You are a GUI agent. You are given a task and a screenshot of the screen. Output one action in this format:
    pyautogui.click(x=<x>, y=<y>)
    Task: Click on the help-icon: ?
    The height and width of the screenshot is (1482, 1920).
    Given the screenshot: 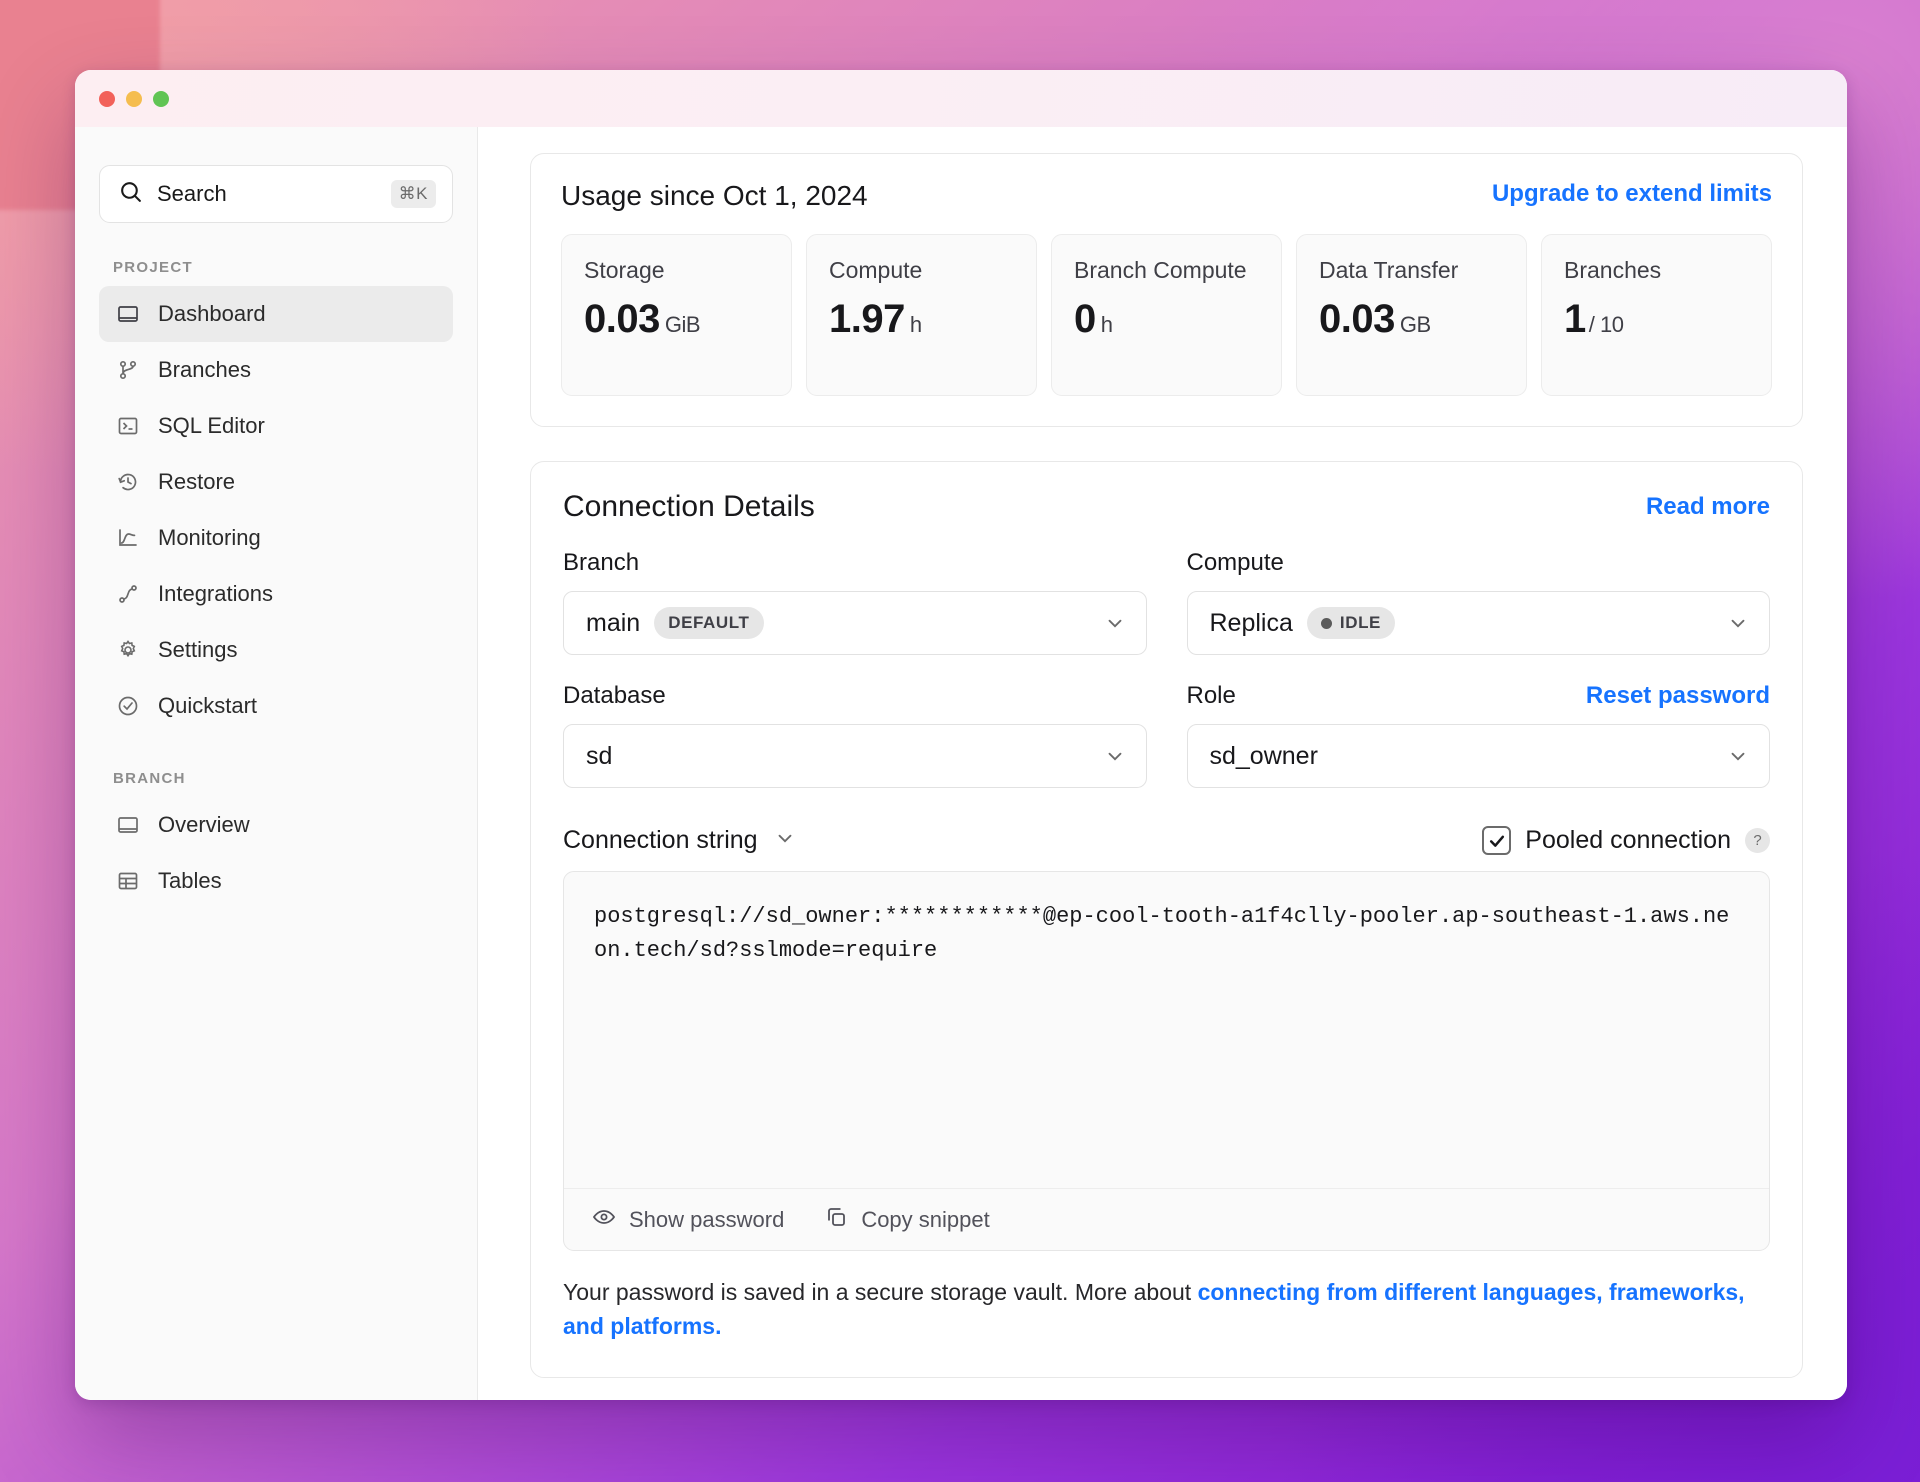 What is the action you would take?
    pyautogui.click(x=1757, y=840)
    